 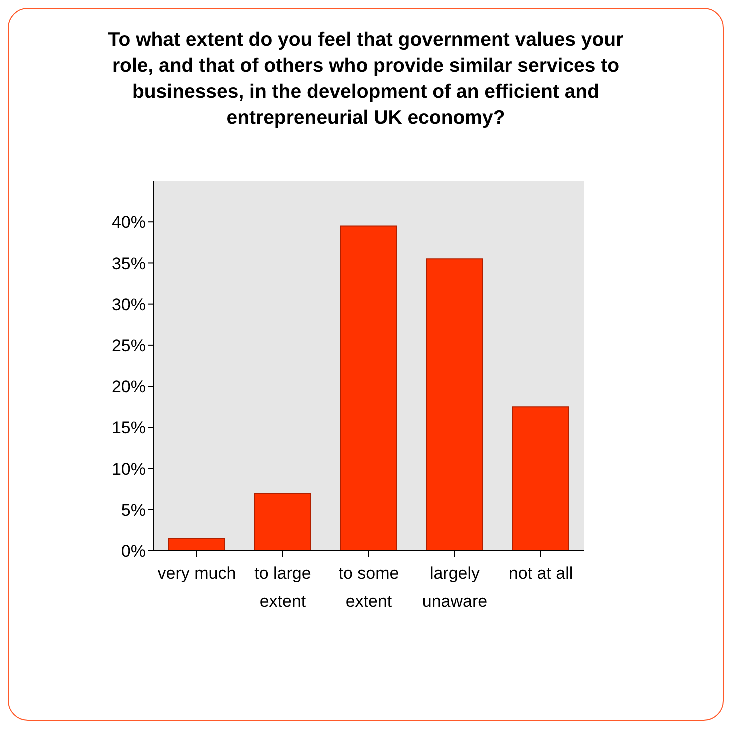 What do you see at coordinates (129, 346) in the screenshot?
I see `y-tick-label: 25%` at bounding box center [129, 346].